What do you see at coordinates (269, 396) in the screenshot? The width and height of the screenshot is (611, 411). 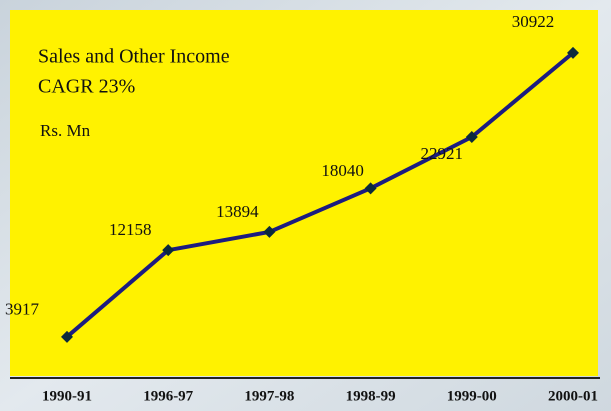 I see `x-tick-label: 1997-98` at bounding box center [269, 396].